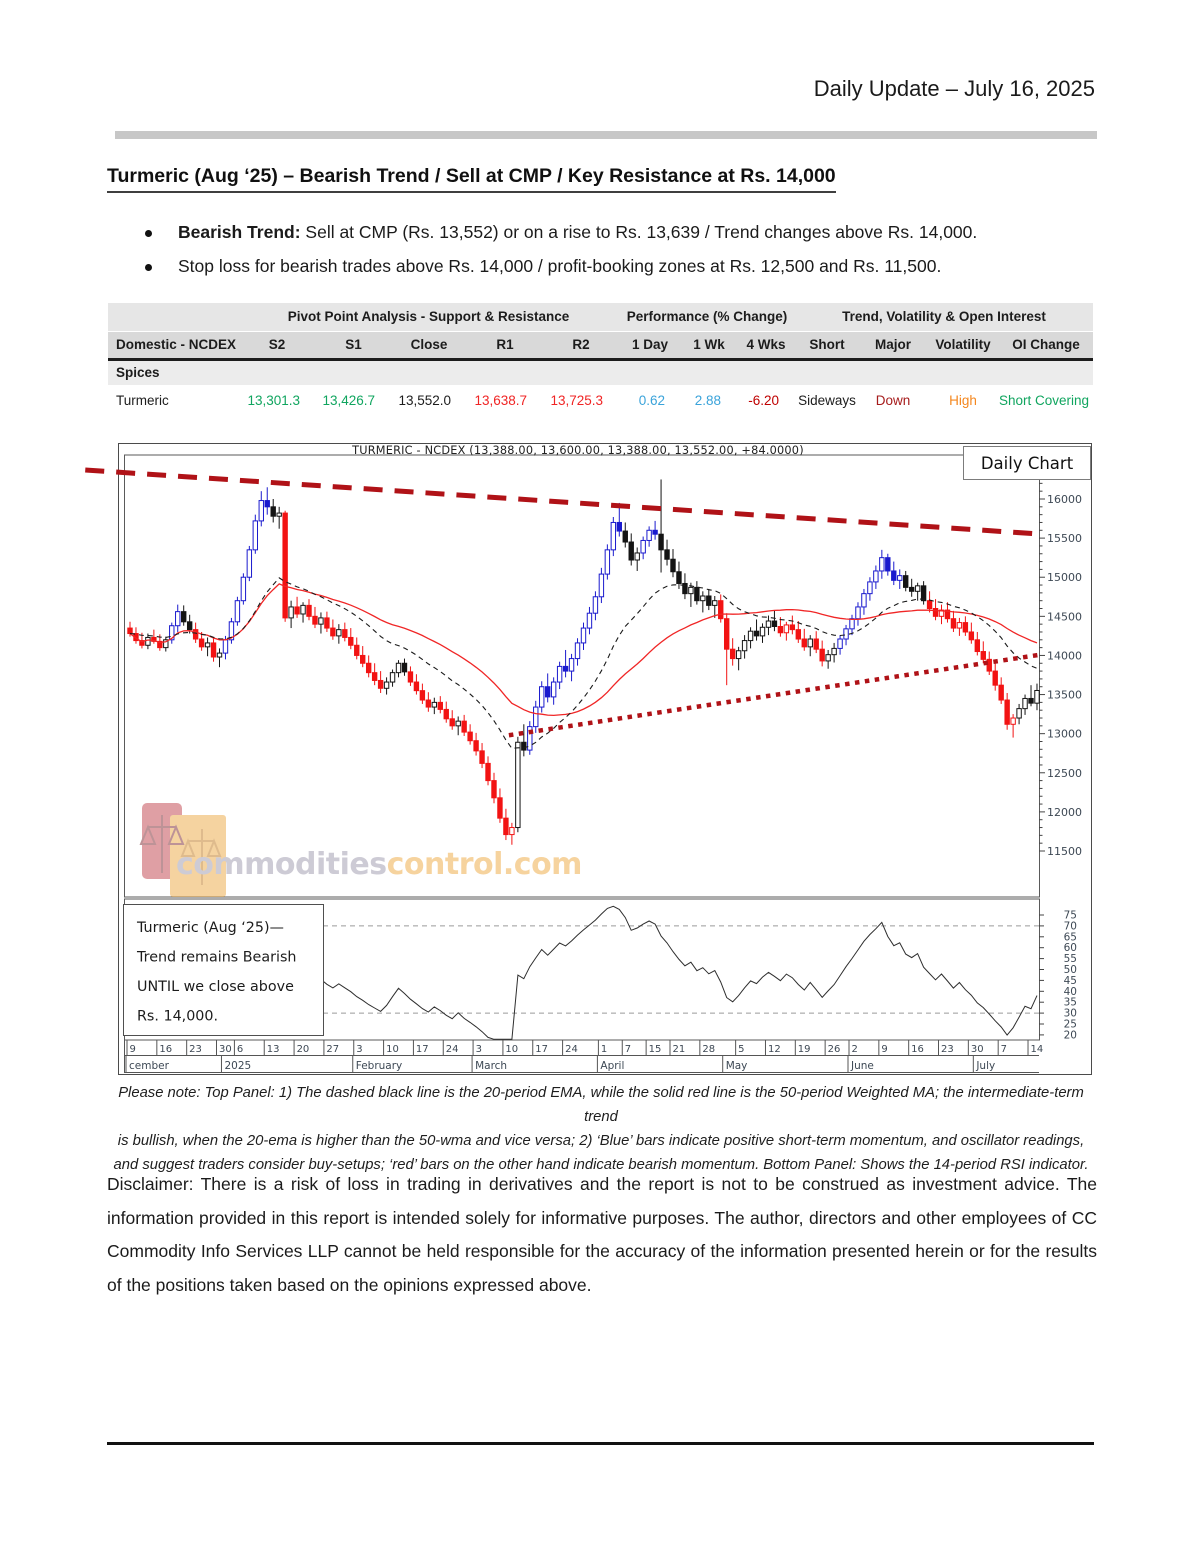  I want to click on svg-text: 13000, so click(1064, 734).